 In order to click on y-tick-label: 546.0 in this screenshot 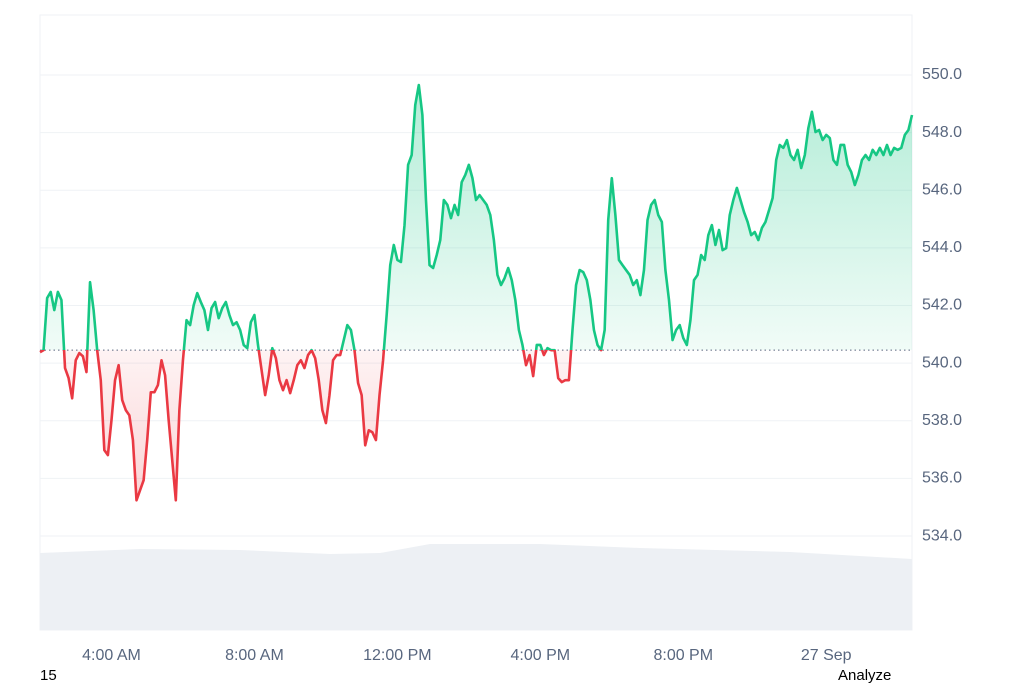, I will do `click(942, 189)`.